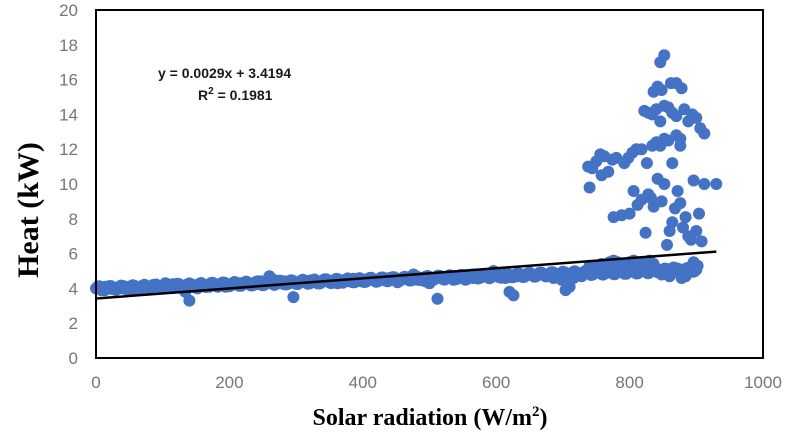 This screenshot has width=788, height=440. Describe the element at coordinates (763, 382) in the screenshot. I see `x-tick-label: 1000` at that location.